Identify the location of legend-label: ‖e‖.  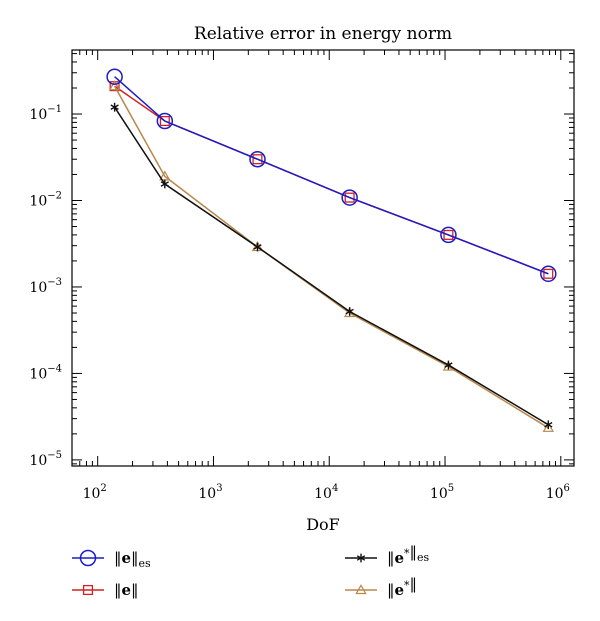
(126, 590).